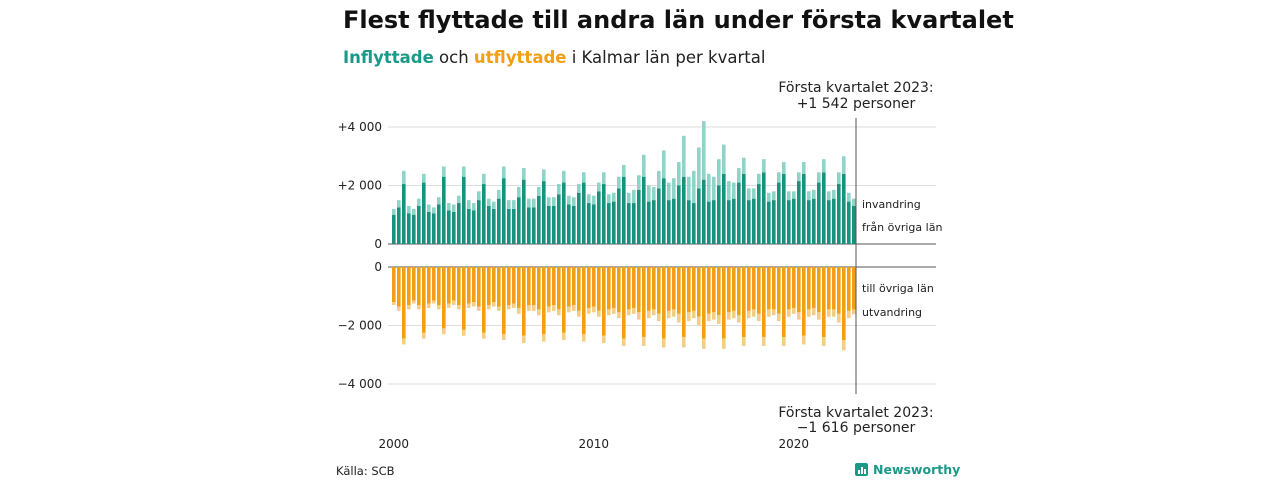 Image resolution: width=1280 pixels, height=480 pixels. I want to click on y-tick-label-bottom: 0, so click(378, 267).